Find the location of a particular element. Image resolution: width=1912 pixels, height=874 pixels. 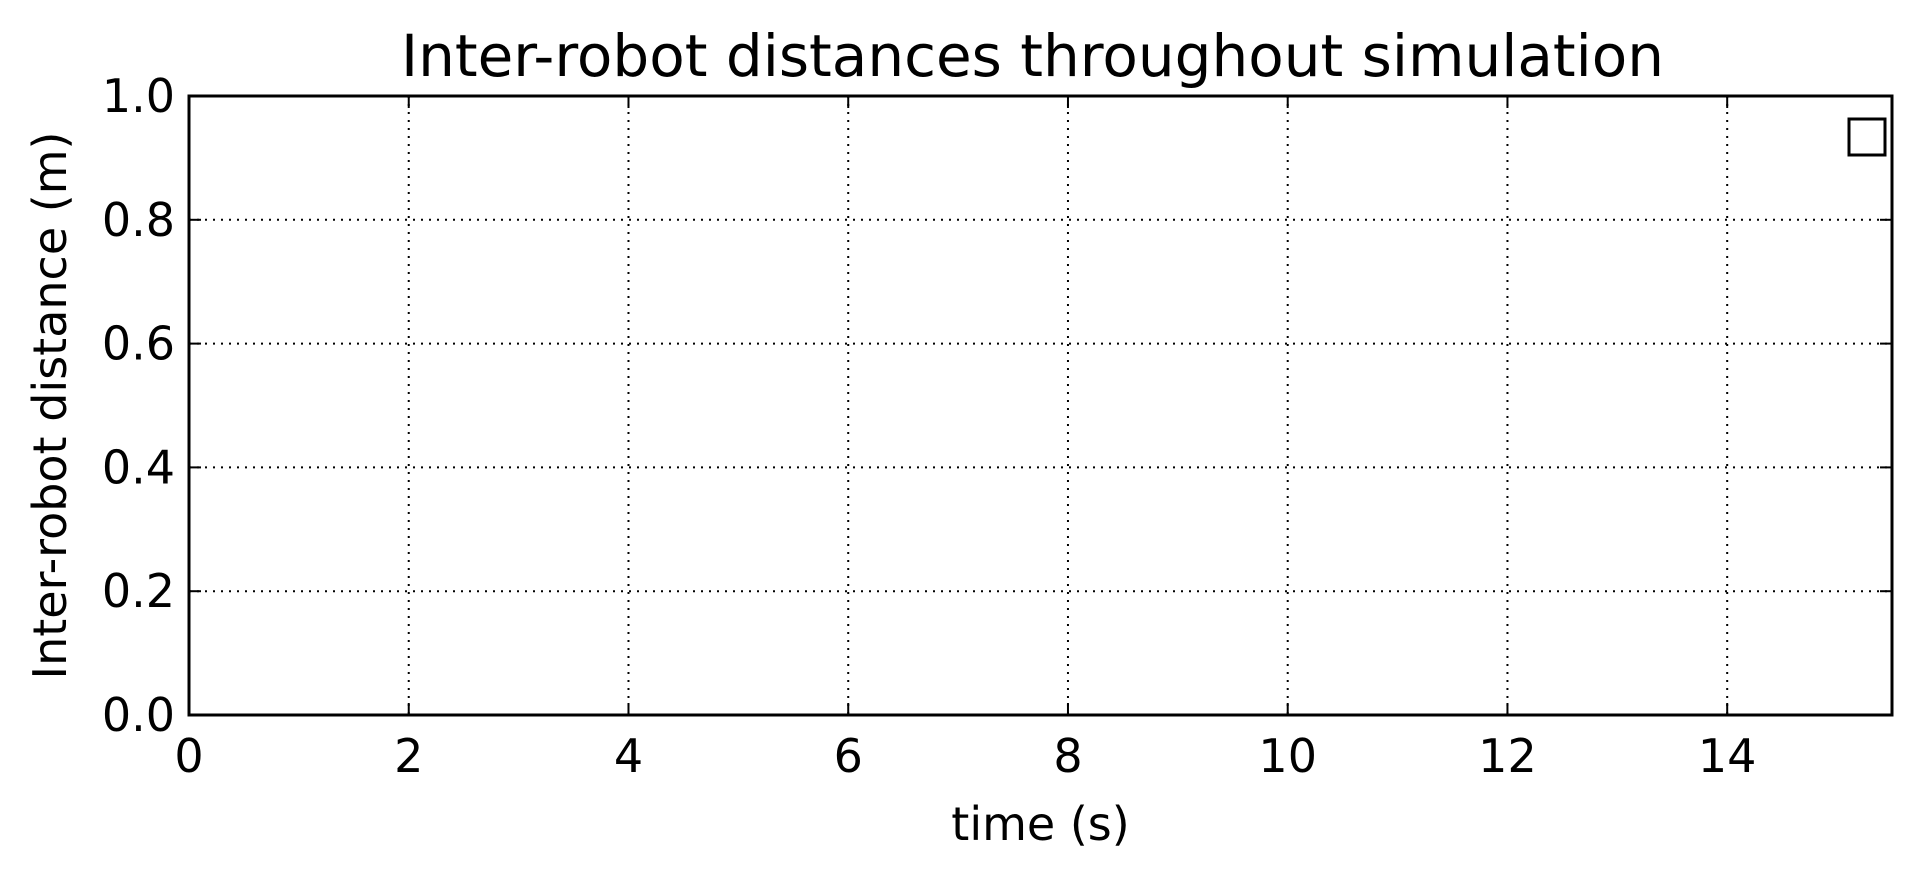

legend-box is located at coordinates (1867, 137).